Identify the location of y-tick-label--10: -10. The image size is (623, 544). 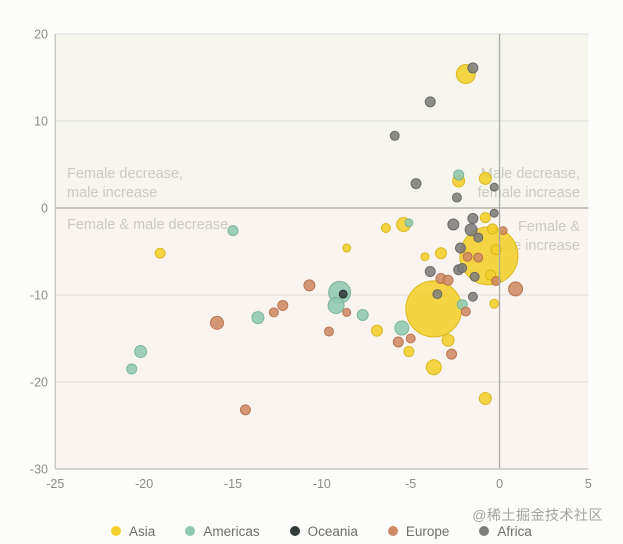
(39, 296).